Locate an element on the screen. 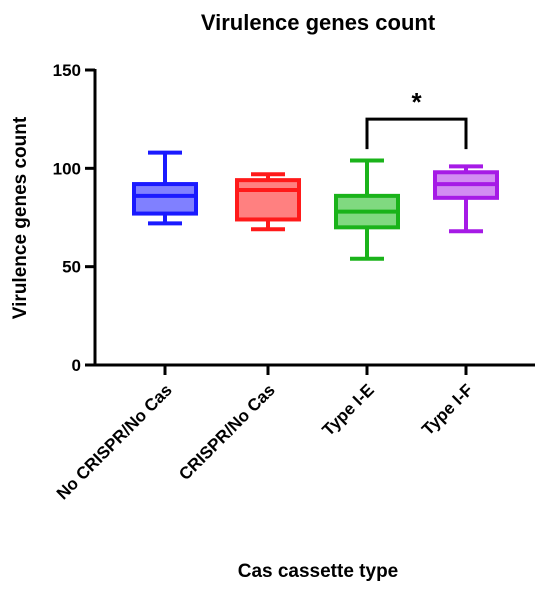  boxes is located at coordinates (315, 205).